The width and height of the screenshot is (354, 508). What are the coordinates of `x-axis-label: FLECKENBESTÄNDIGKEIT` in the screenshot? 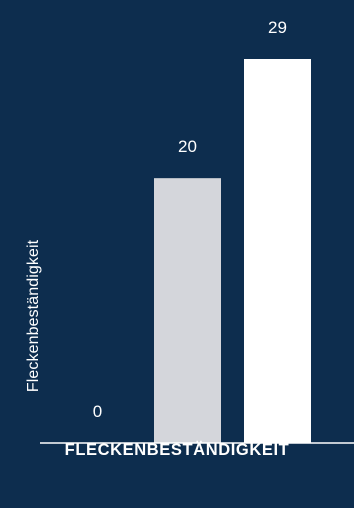 It's located at (177, 450).